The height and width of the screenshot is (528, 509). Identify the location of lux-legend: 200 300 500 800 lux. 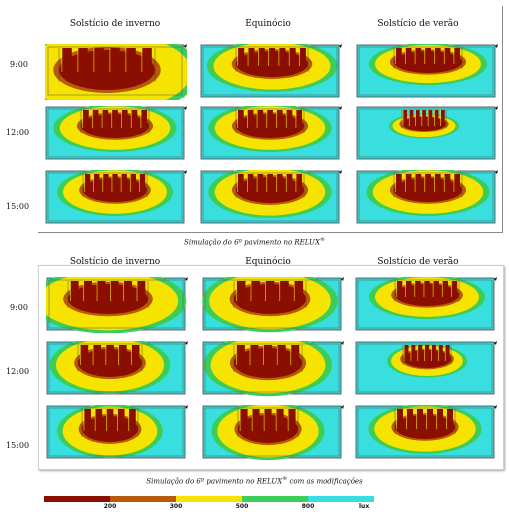
(209, 503).